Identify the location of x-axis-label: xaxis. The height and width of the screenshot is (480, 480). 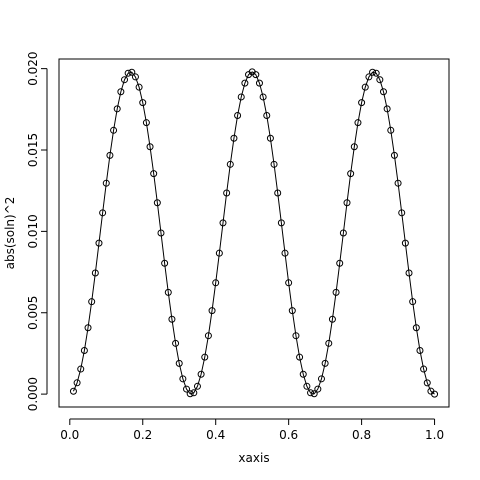
(253, 458).